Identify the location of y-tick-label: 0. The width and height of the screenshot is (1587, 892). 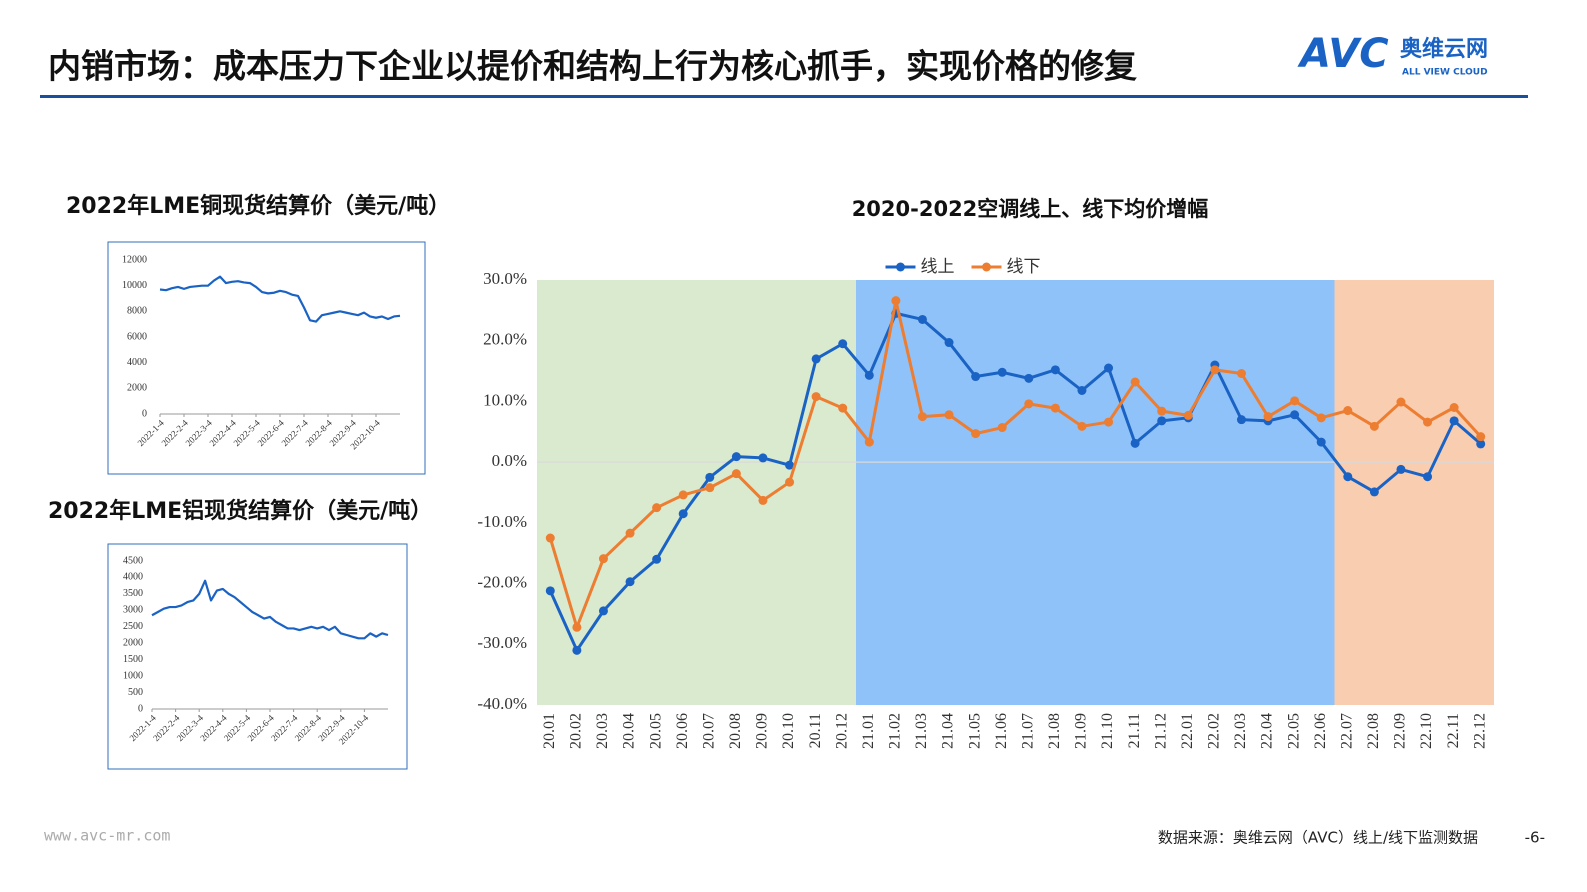
(140, 708).